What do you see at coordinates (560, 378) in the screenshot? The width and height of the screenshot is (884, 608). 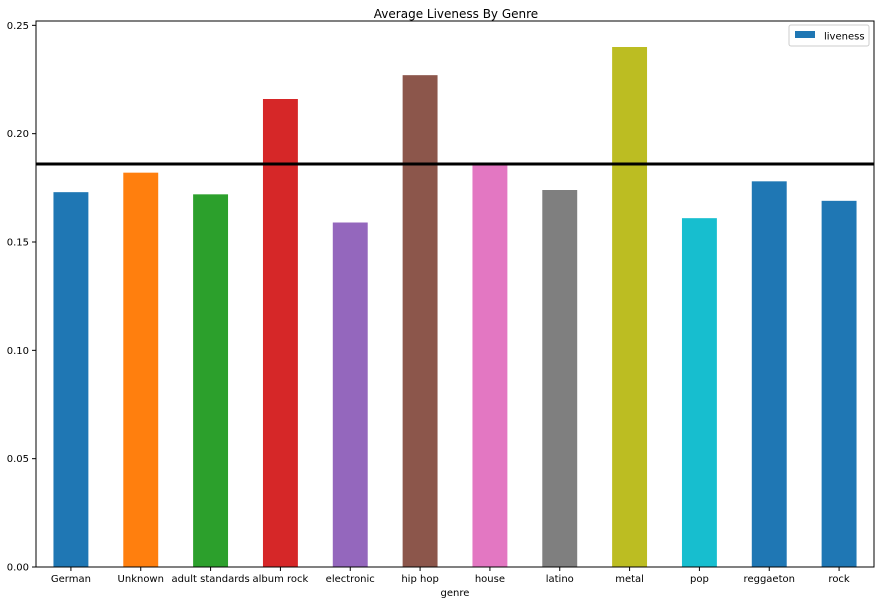 I see `bar-latino` at bounding box center [560, 378].